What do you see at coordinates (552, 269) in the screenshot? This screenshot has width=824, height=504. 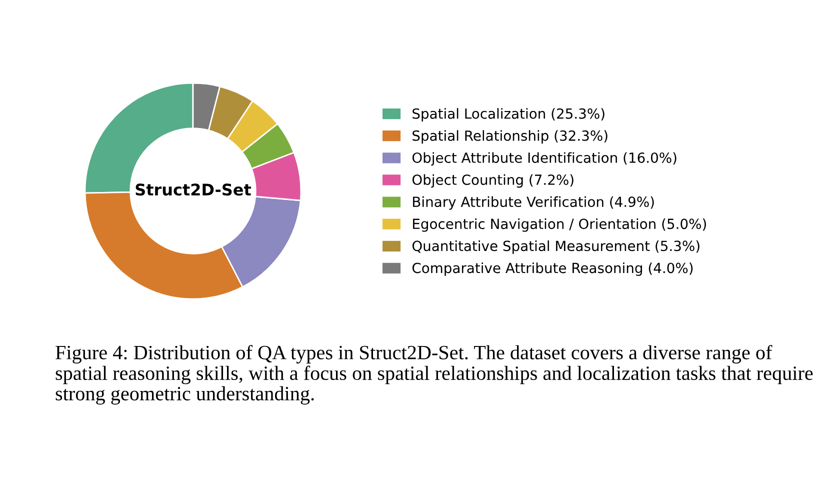 I see `legend-label: Comparative Attribute Reasoning (4.0%)` at bounding box center [552, 269].